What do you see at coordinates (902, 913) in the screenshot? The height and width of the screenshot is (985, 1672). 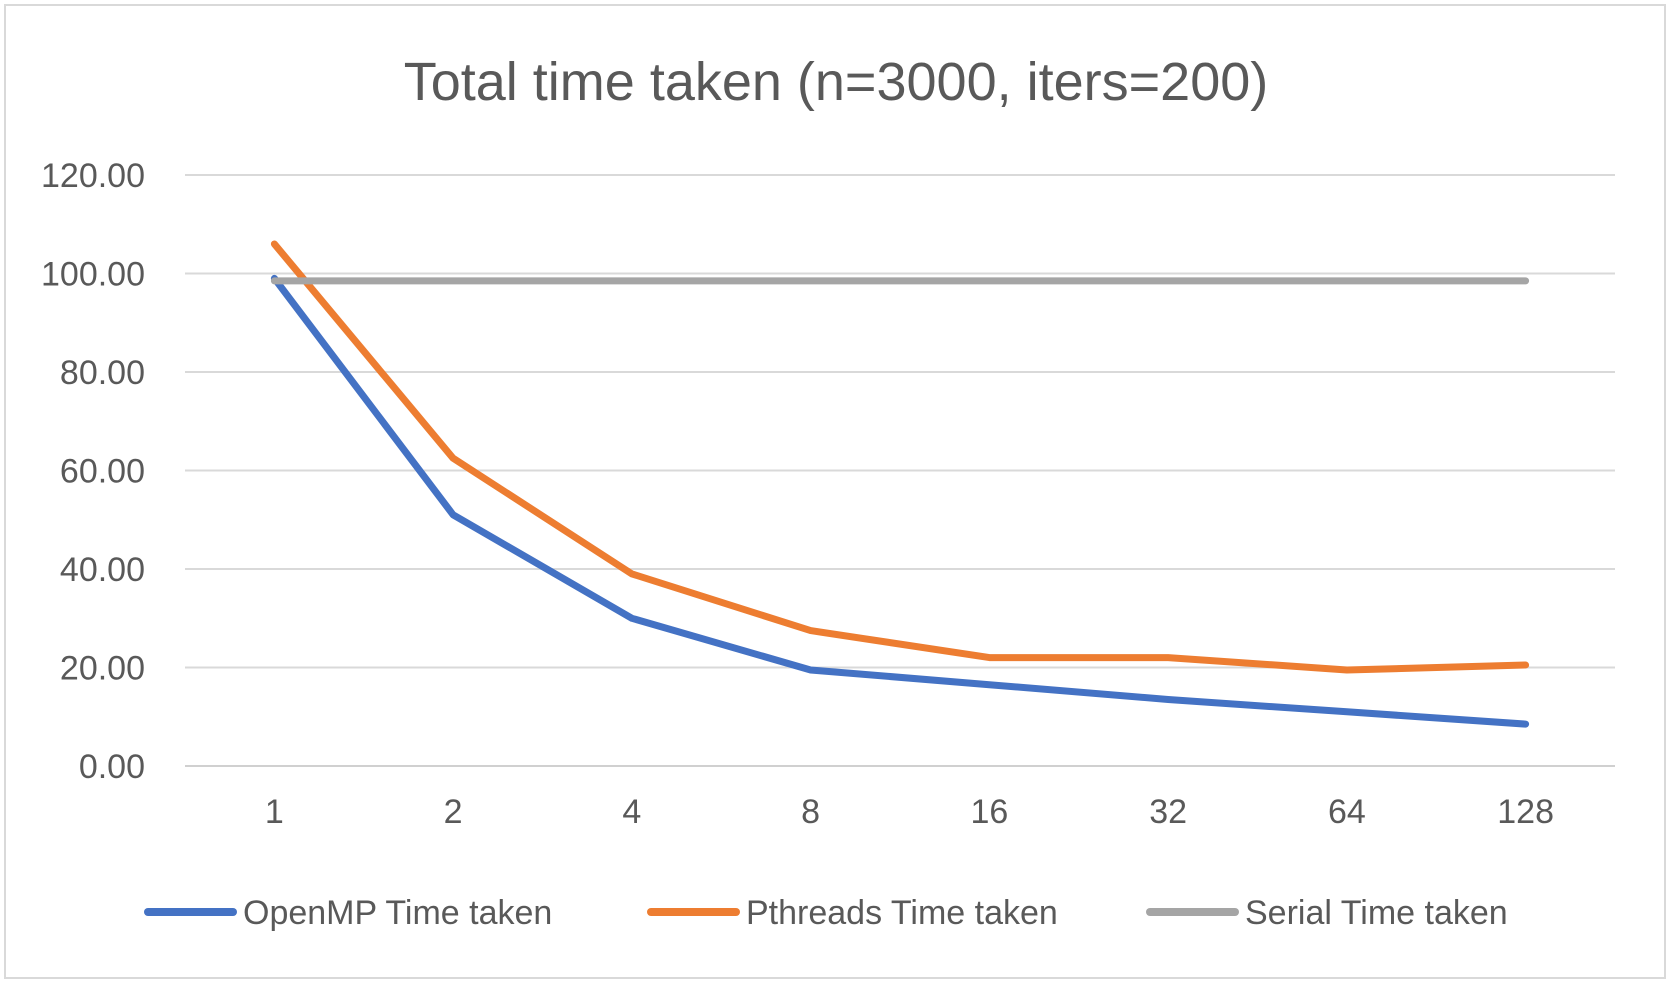 I see `legend-label: Pthreads Time taken` at bounding box center [902, 913].